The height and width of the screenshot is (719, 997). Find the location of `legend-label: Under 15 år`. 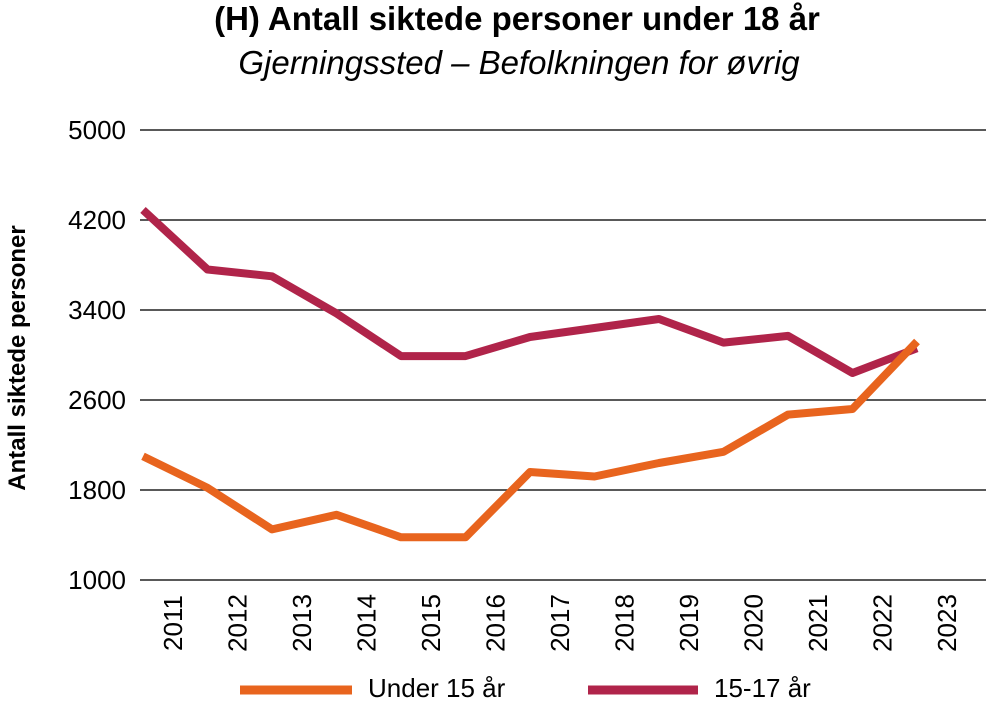

legend-label: Under 15 år is located at coordinates (437, 688).